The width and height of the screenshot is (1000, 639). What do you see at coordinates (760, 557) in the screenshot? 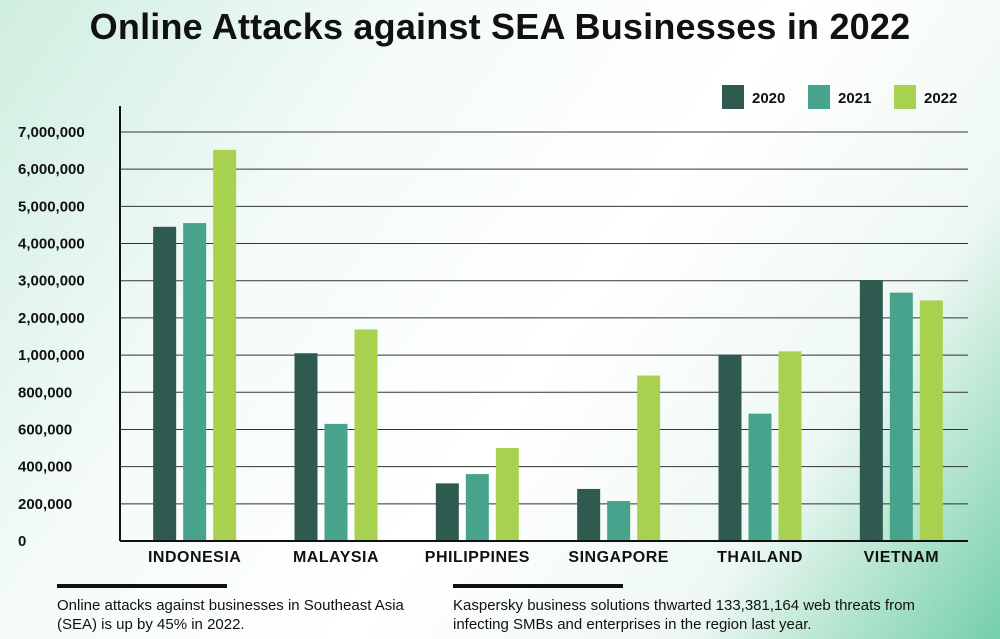
I see `x-category-label: THAILAND` at bounding box center [760, 557].